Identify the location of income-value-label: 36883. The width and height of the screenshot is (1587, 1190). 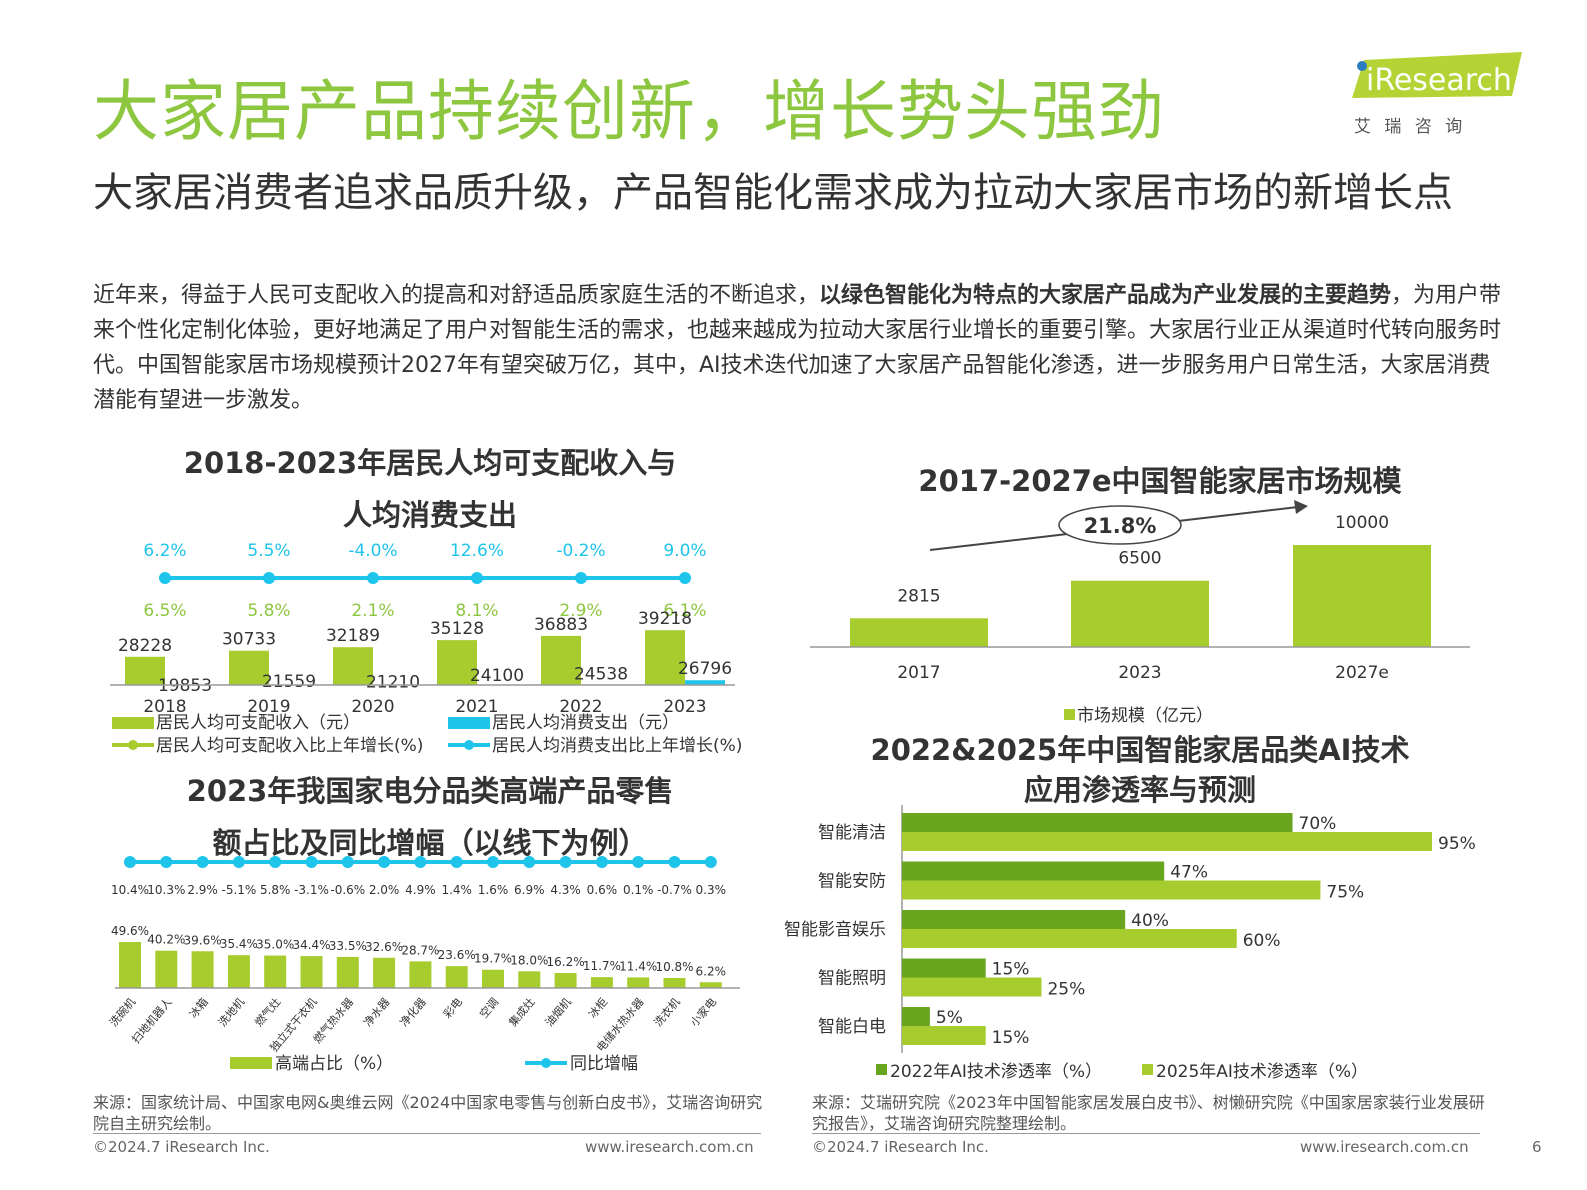
(561, 625).